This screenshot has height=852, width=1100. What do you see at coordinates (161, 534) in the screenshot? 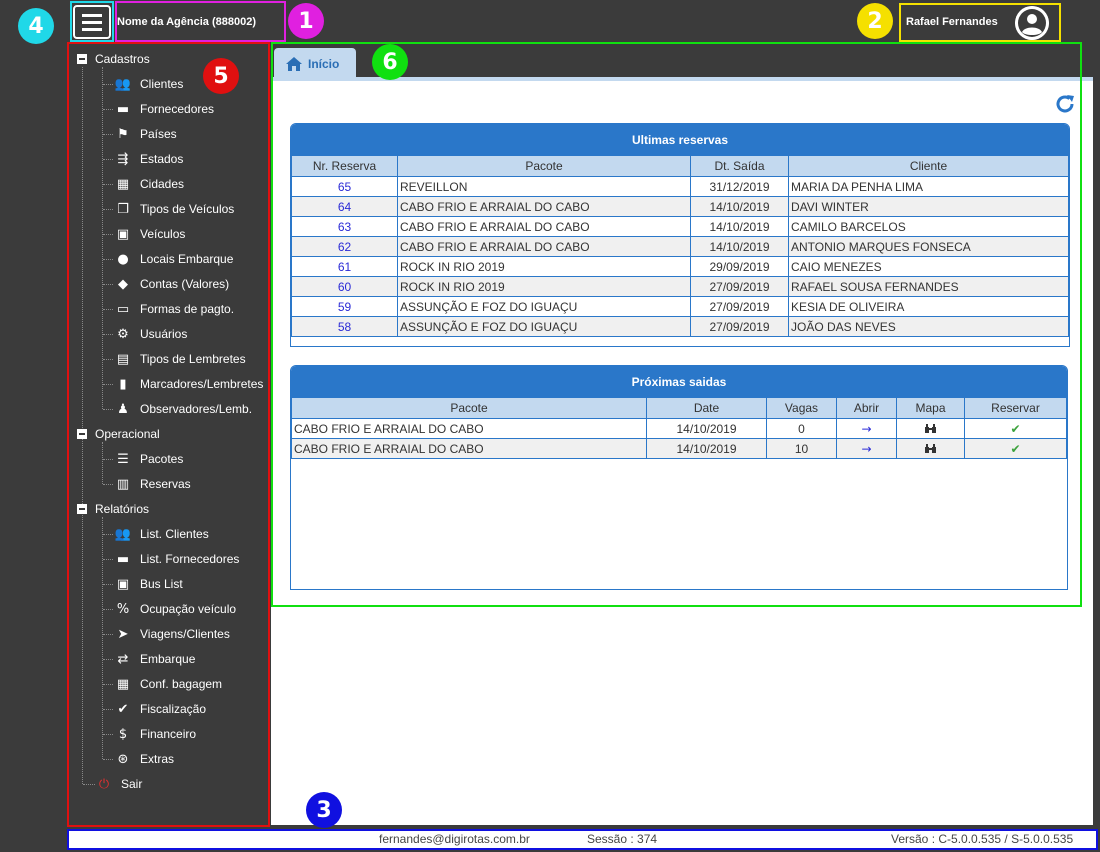
I see `sidebar-item-list-clientes: 👥 List. Clientes` at bounding box center [161, 534].